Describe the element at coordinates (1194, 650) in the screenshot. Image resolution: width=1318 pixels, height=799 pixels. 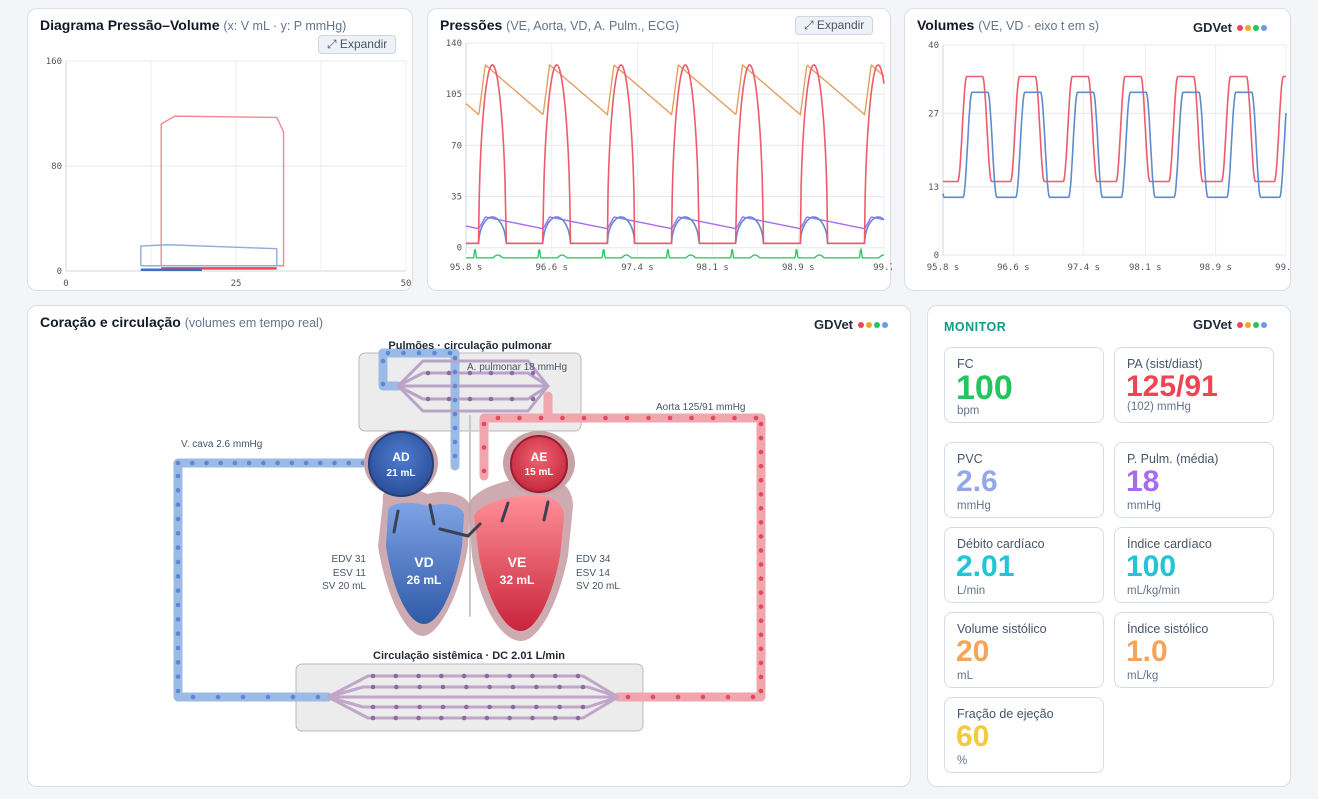
I see `metric-indice-sistolico: Índice sistólico 1.0 mL/kg` at that location.